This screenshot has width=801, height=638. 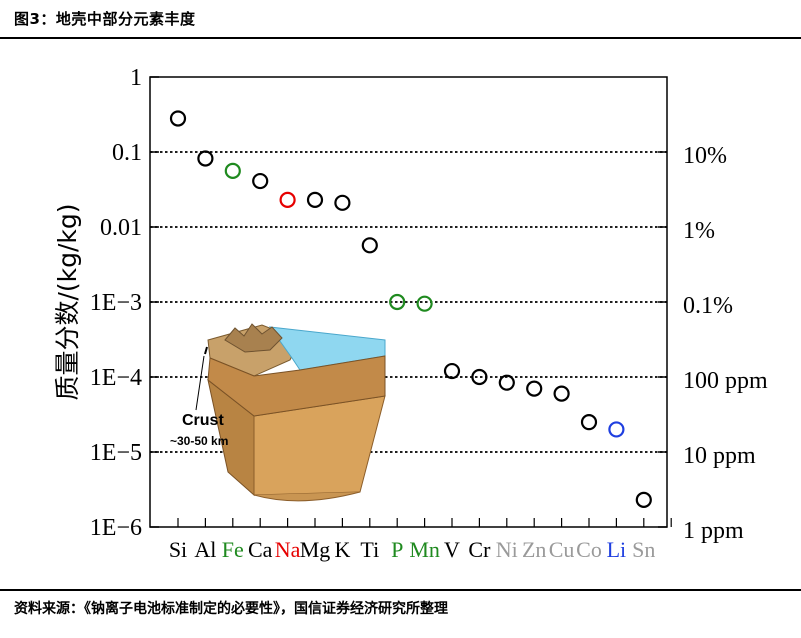 I want to click on left-tick-label: 0.01, so click(x=121, y=228).